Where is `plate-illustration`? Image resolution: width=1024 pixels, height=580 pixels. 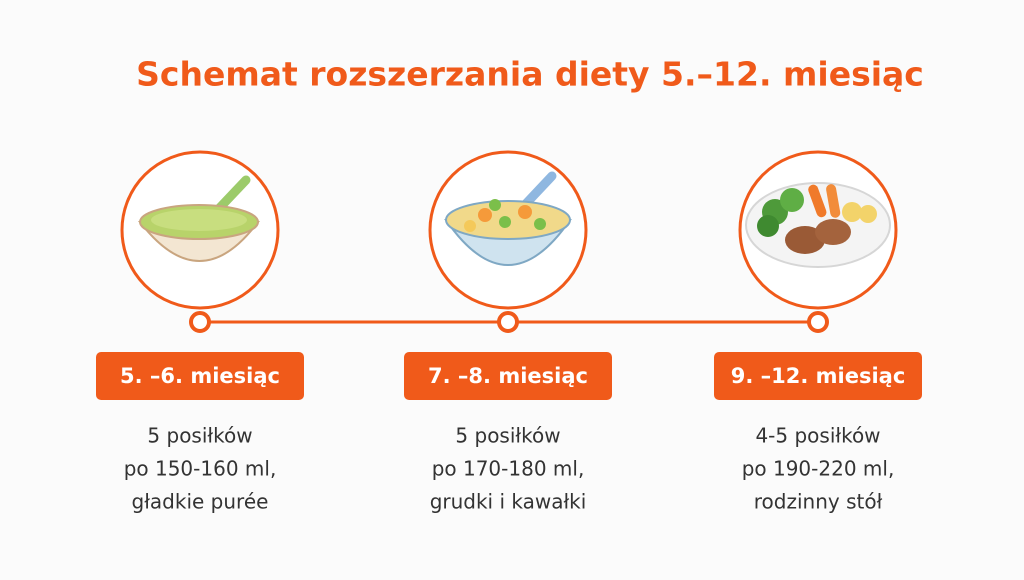 plate-illustration is located at coordinates (818, 230).